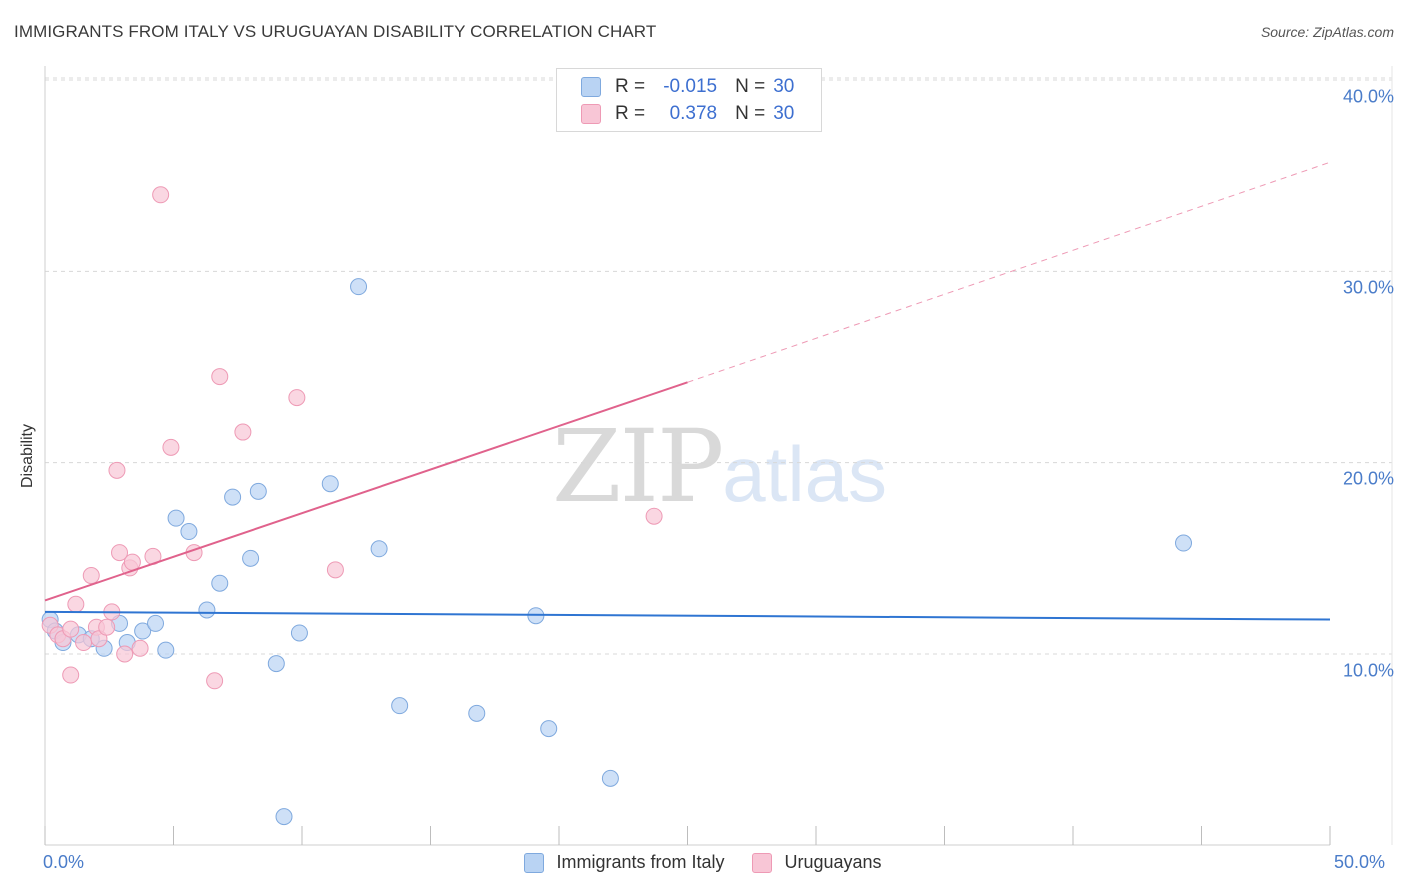  I want to click on legend-swatch-italy, so click(534, 862).